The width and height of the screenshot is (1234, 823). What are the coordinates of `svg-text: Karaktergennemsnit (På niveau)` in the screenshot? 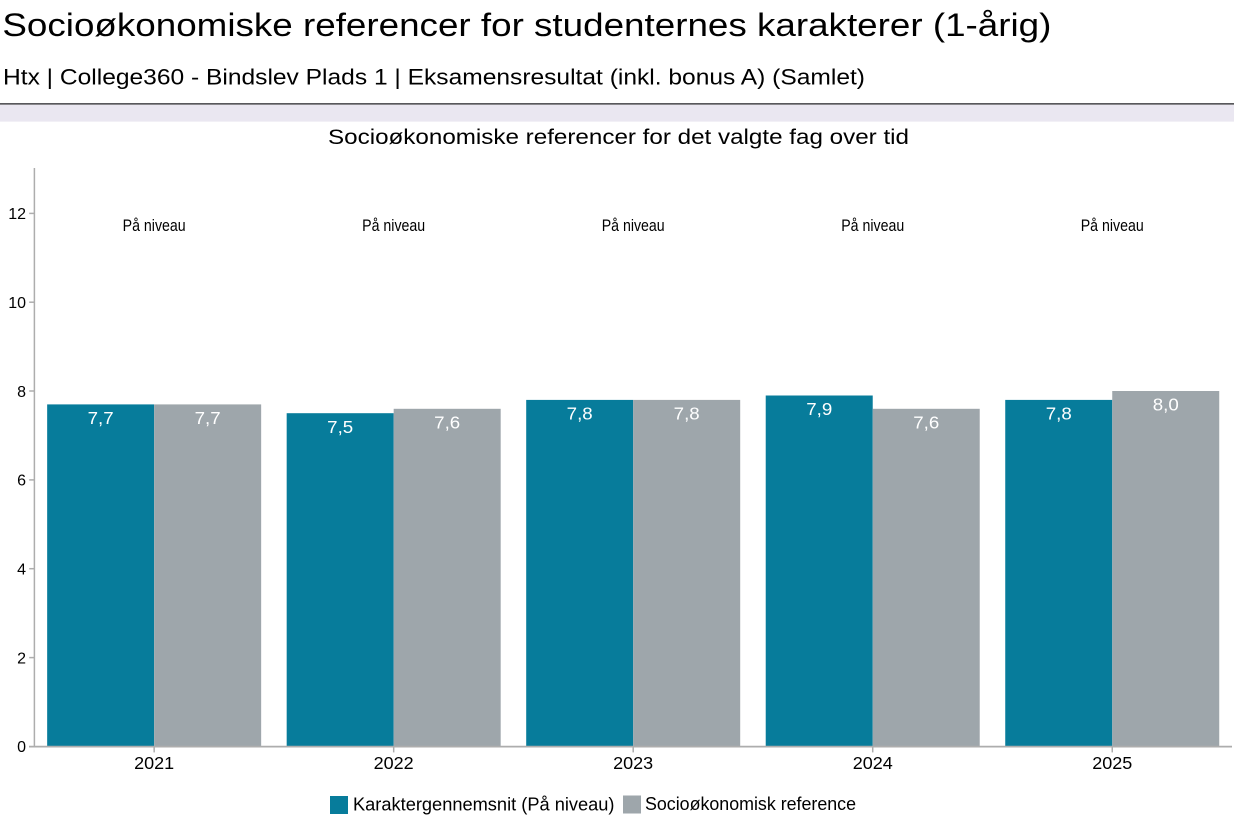 It's located at (484, 804).